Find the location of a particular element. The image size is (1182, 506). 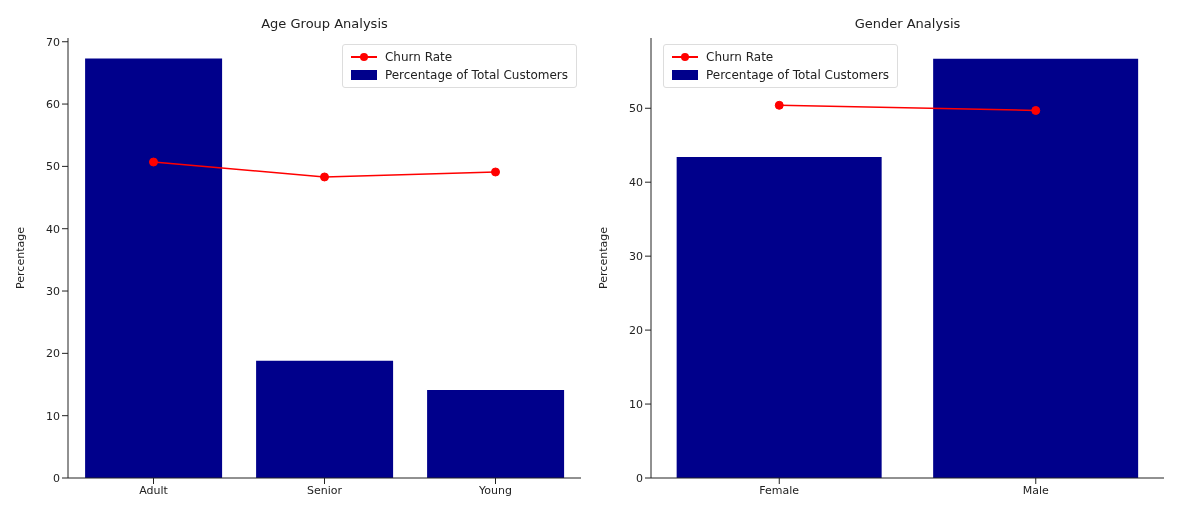

x-tick-label: Young is located at coordinates (495, 490).